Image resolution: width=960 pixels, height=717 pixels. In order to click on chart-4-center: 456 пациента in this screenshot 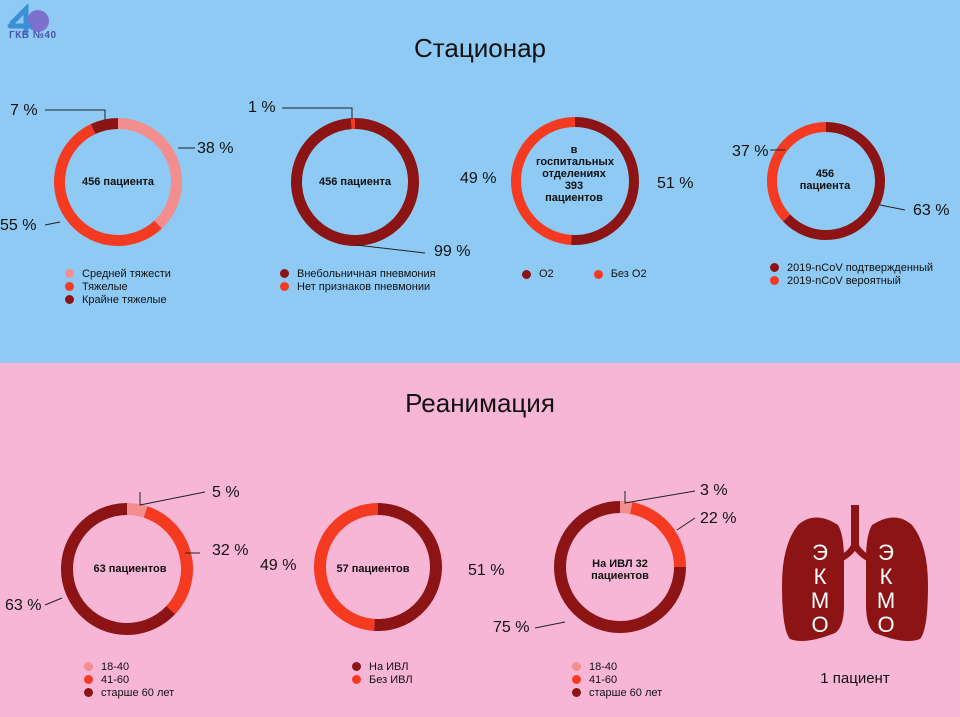, I will do `click(825, 180)`.